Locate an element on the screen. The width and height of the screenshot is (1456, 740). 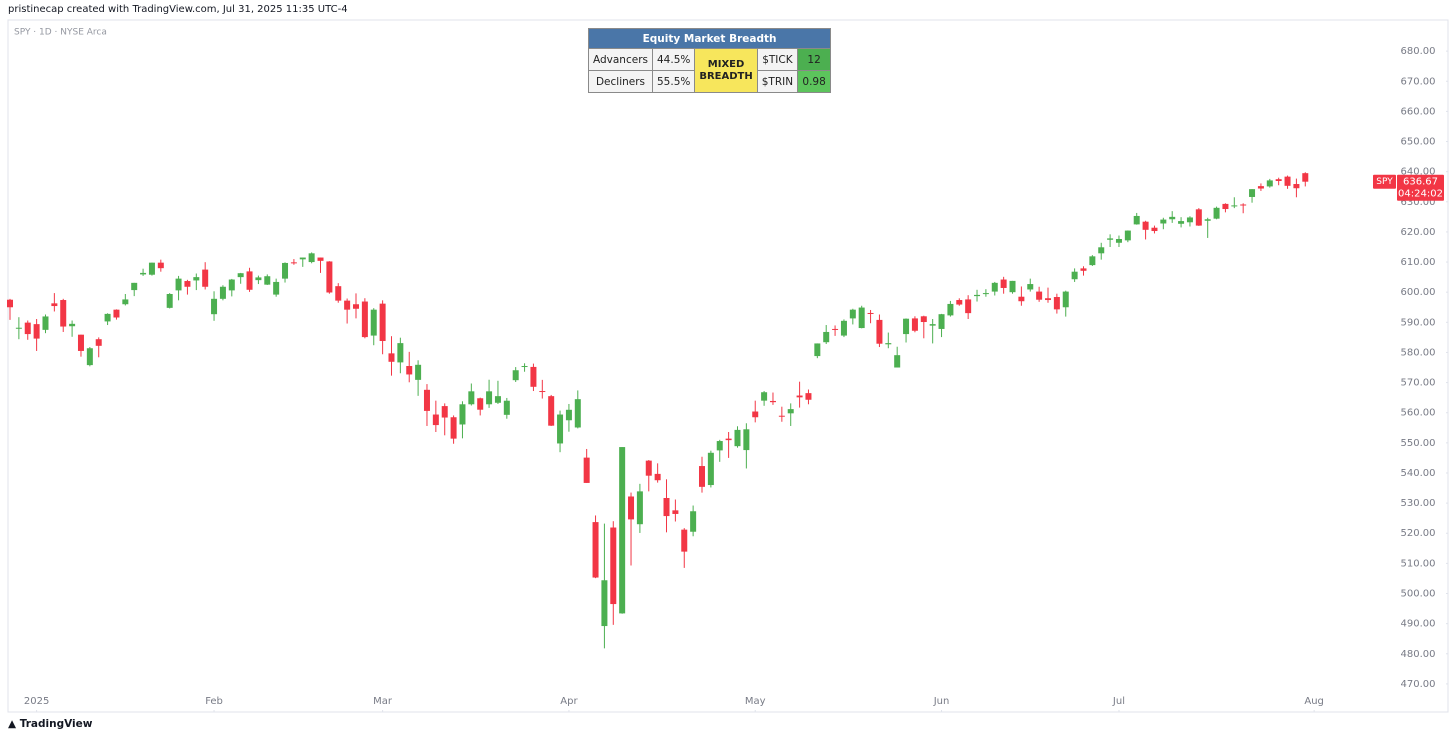
x-tick-label: May is located at coordinates (755, 701).